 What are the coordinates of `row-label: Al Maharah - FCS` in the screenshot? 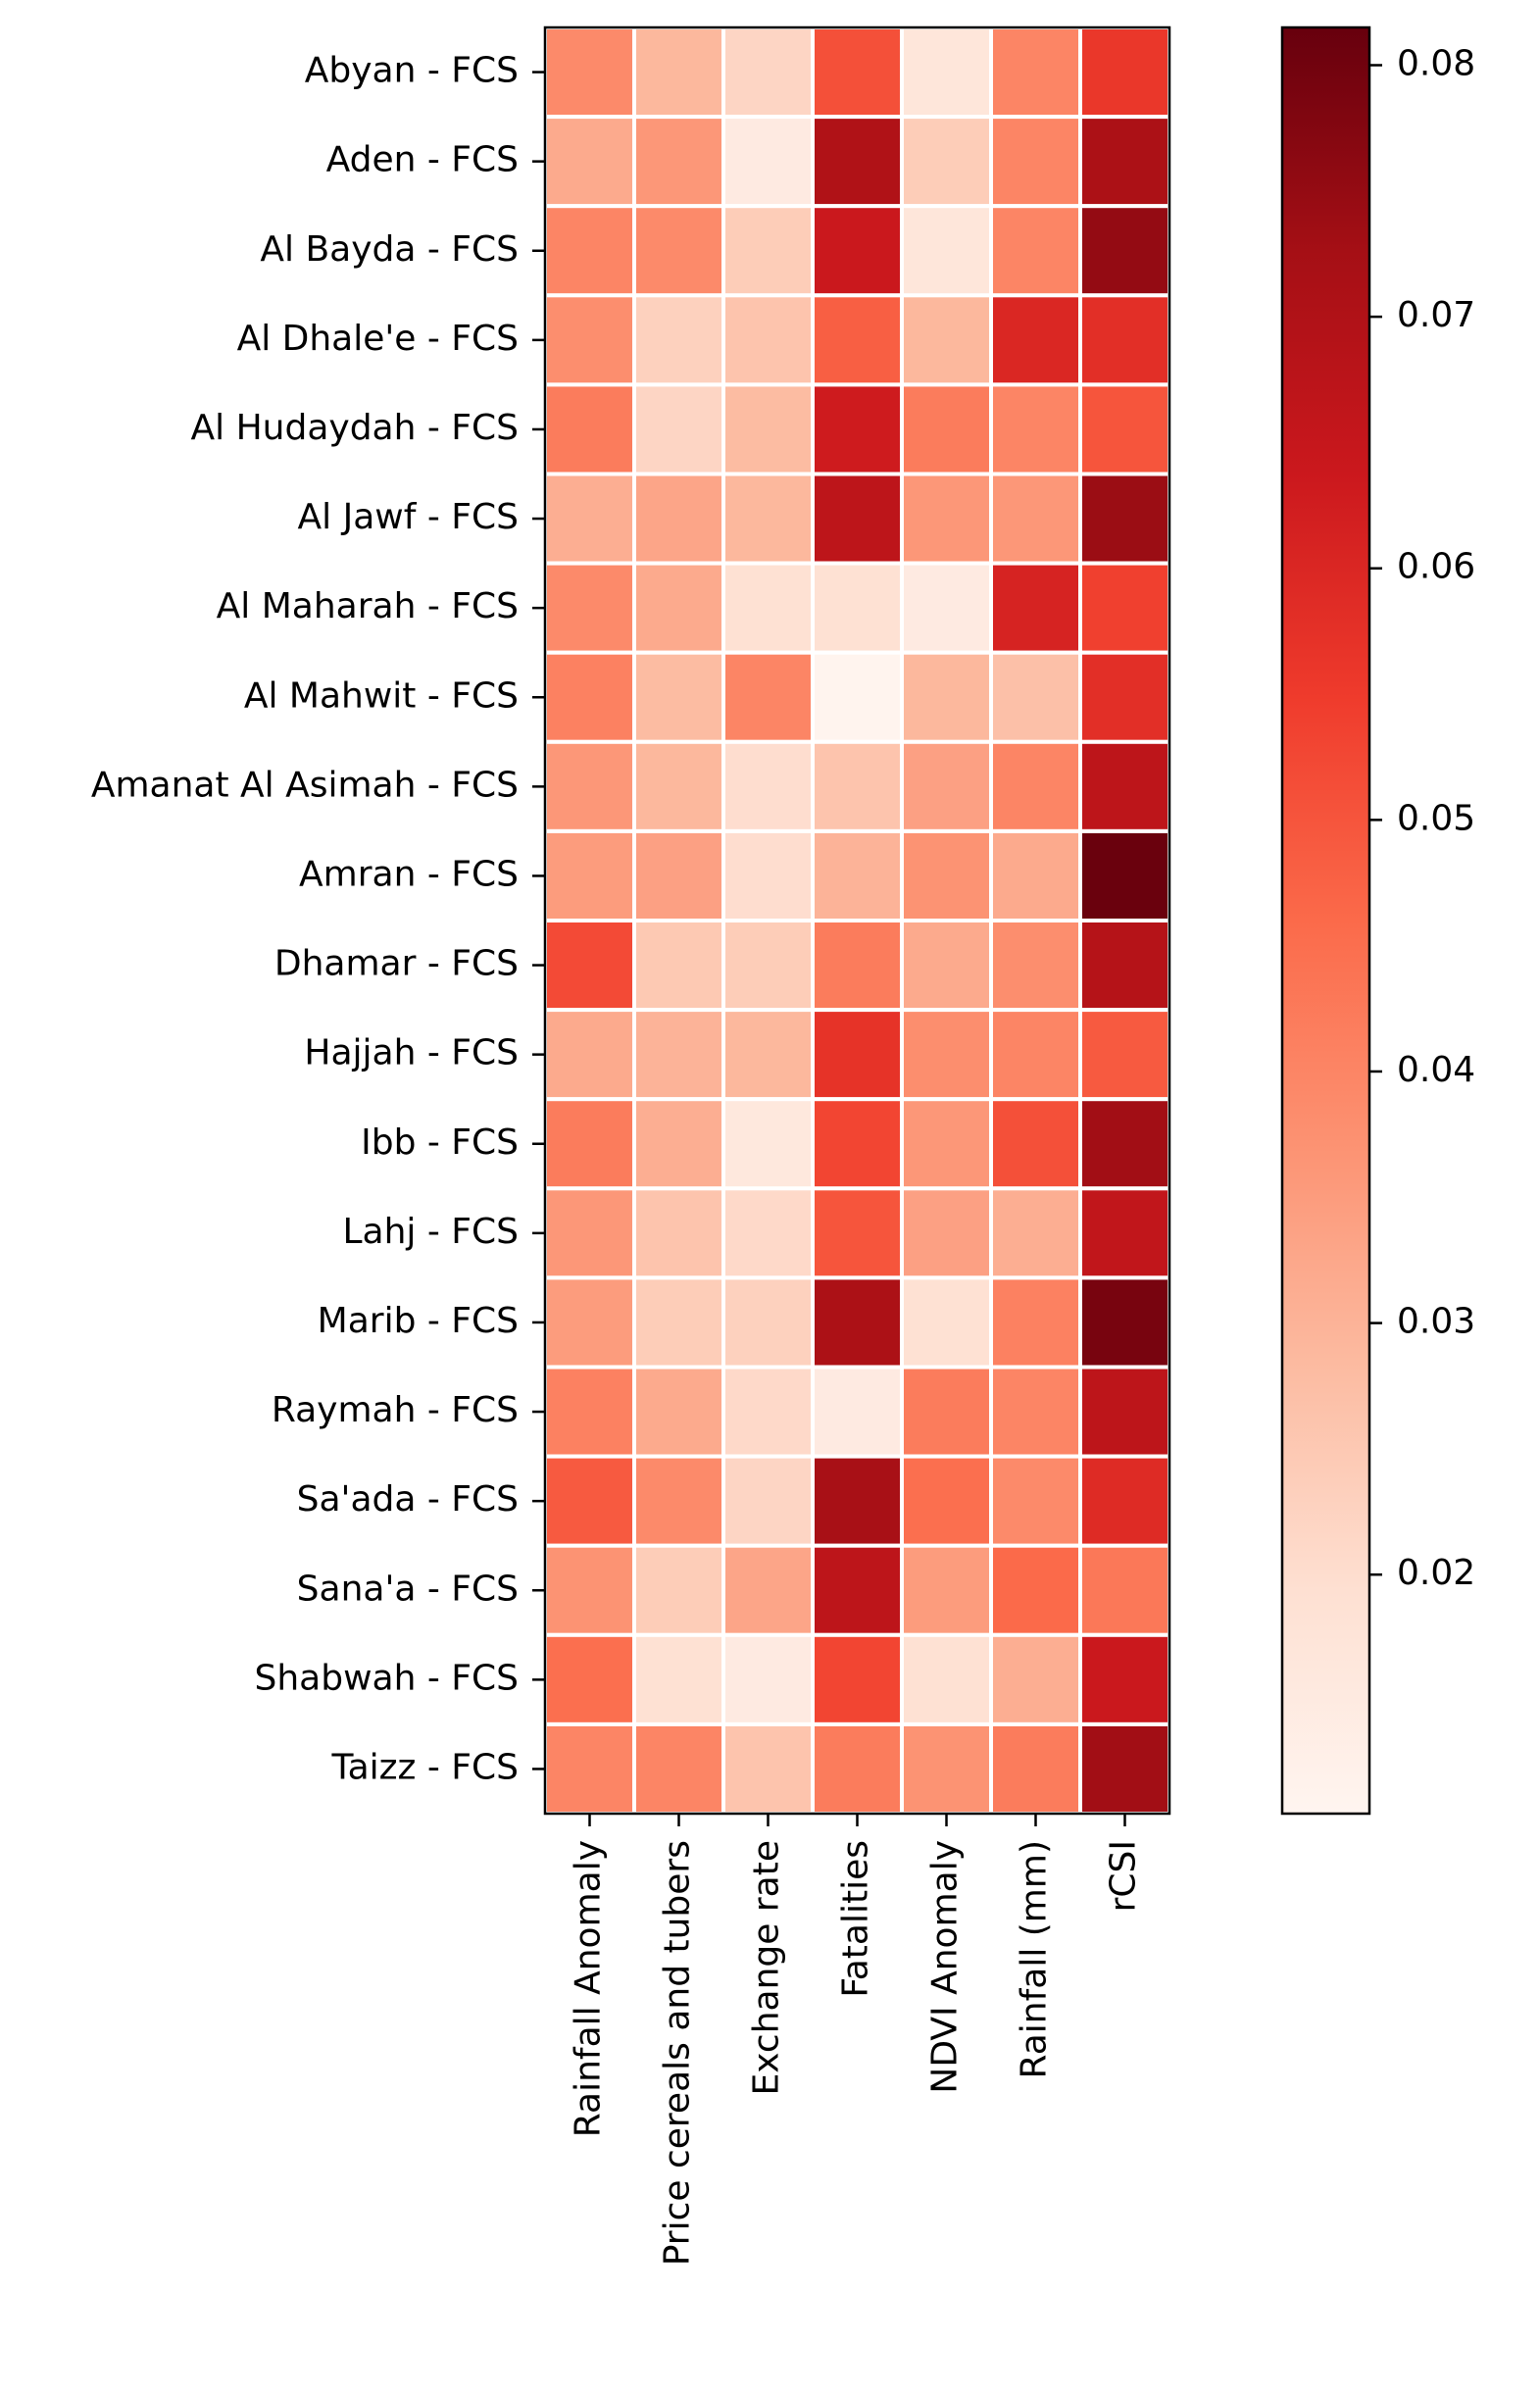 It's located at (368, 606).